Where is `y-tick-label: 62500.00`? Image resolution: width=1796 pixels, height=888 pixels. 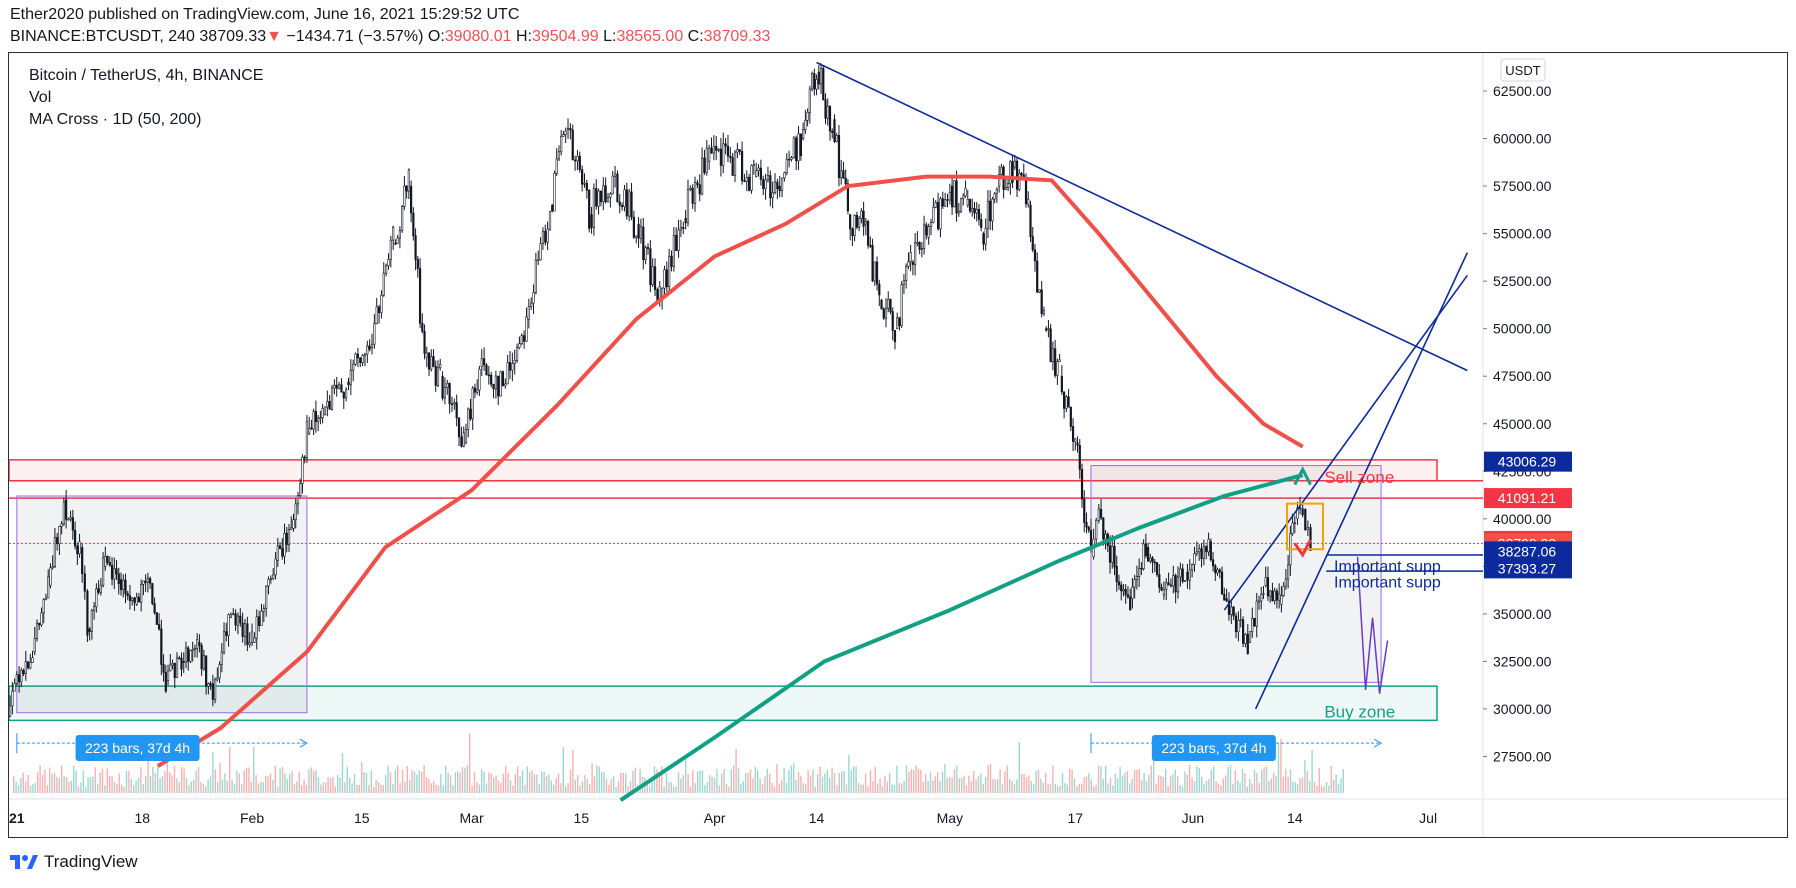 y-tick-label: 62500.00 is located at coordinates (1522, 91).